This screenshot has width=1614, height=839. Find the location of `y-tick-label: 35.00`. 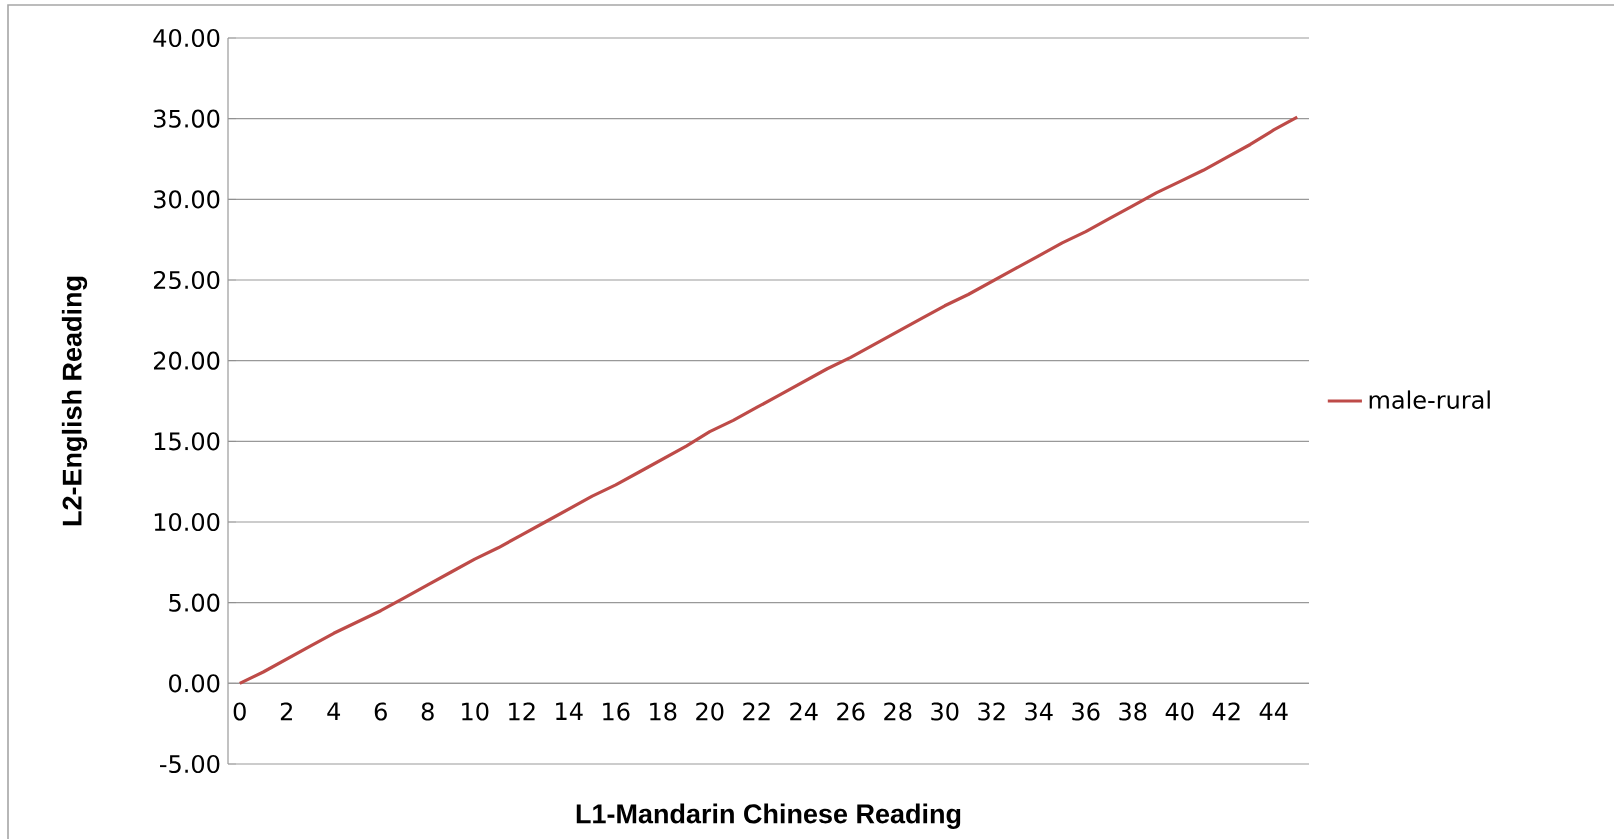

y-tick-label: 35.00 is located at coordinates (187, 118).